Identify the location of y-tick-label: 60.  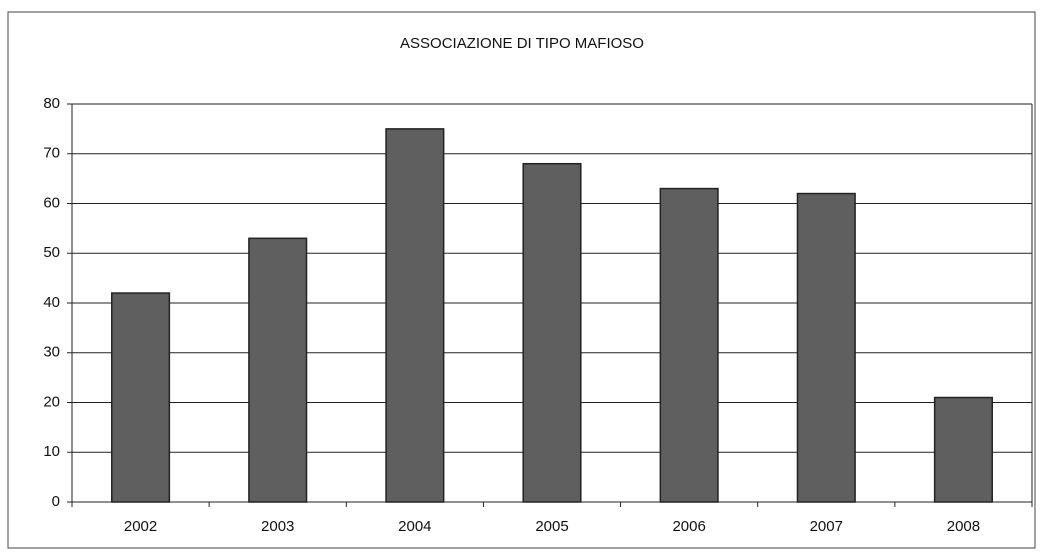
(51, 202).